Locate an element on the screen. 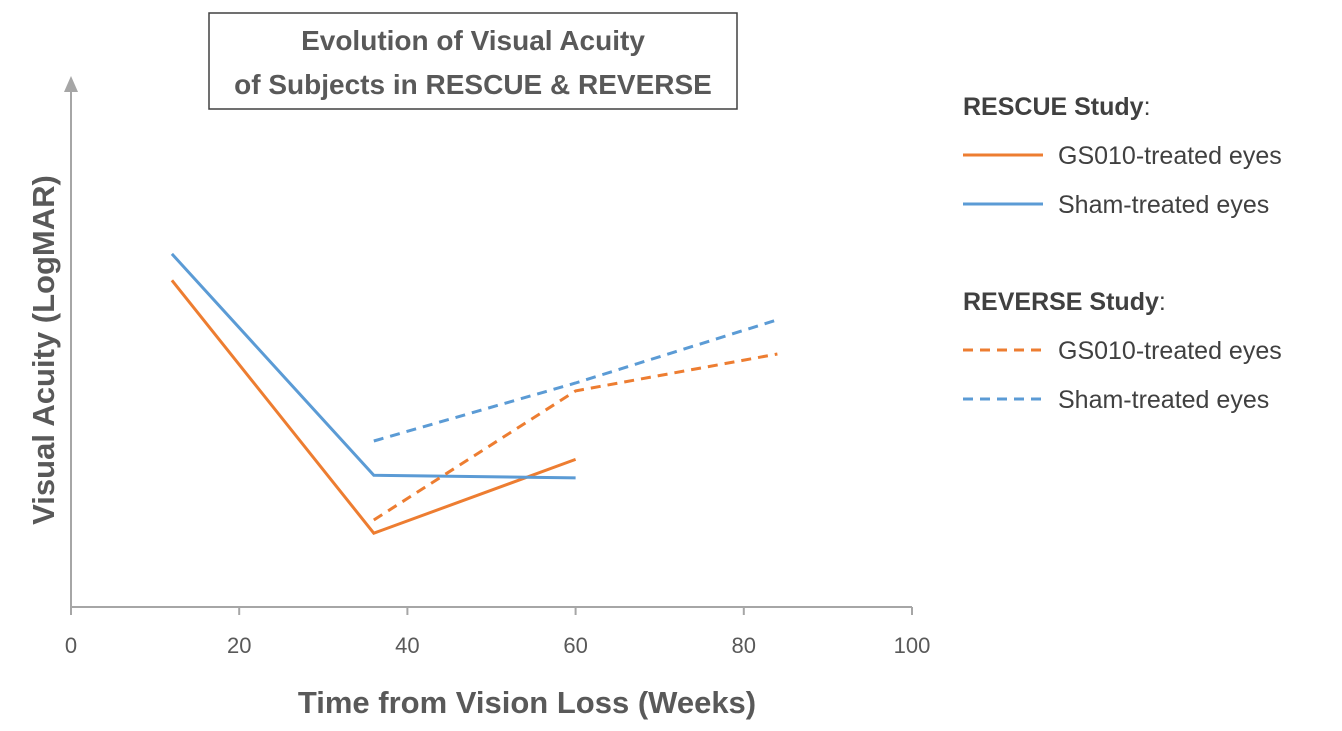 The image size is (1342, 731). chart-title-line-2: of Subjects in RESCUE & REVERSE is located at coordinates (473, 84).